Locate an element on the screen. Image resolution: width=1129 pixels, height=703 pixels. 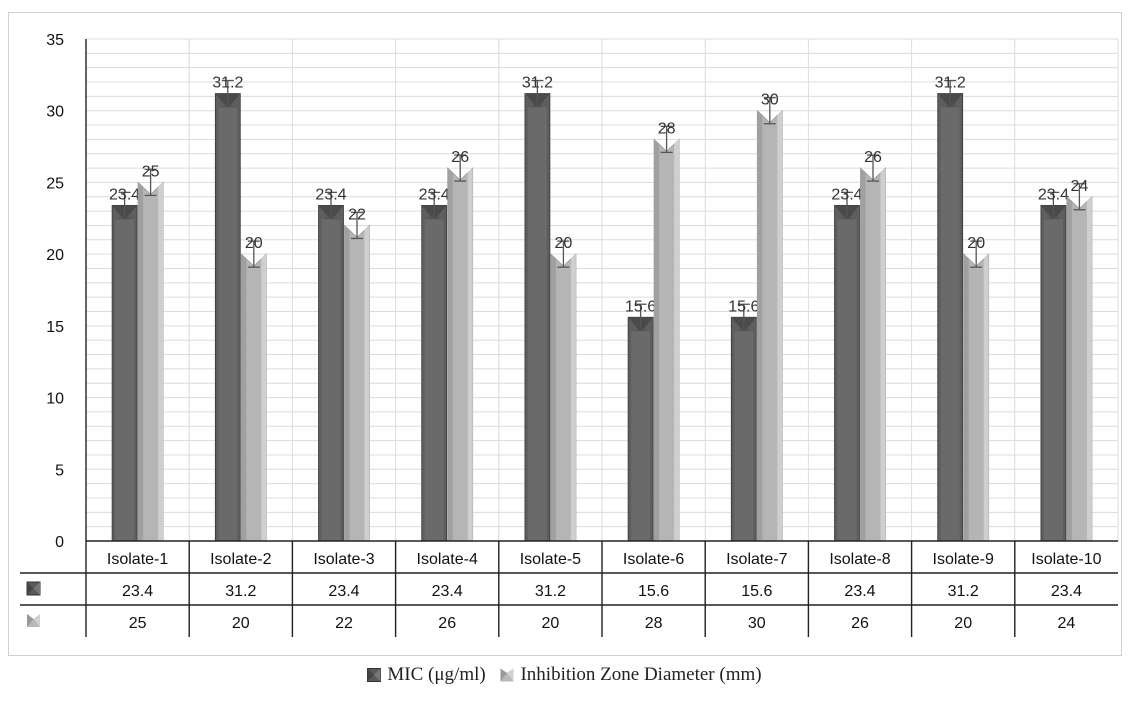
data-label: 25 is located at coordinates (151, 171).